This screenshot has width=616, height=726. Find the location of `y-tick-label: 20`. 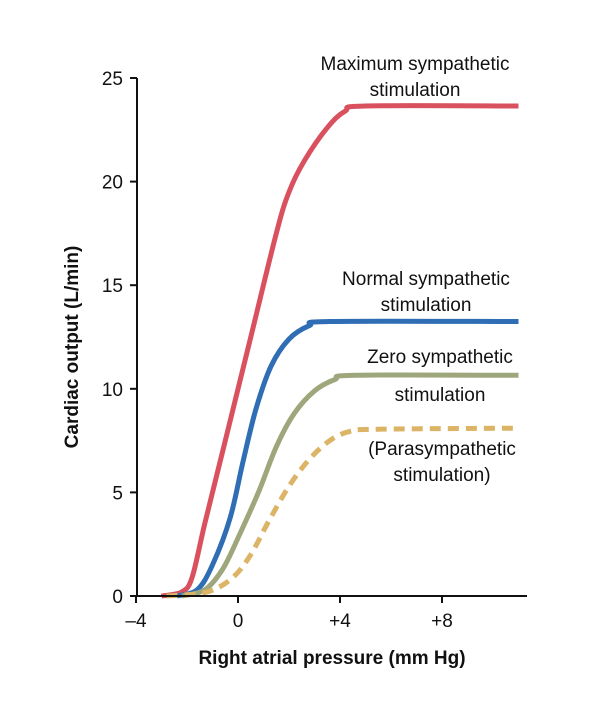

y-tick-label: 20 is located at coordinates (112, 183).